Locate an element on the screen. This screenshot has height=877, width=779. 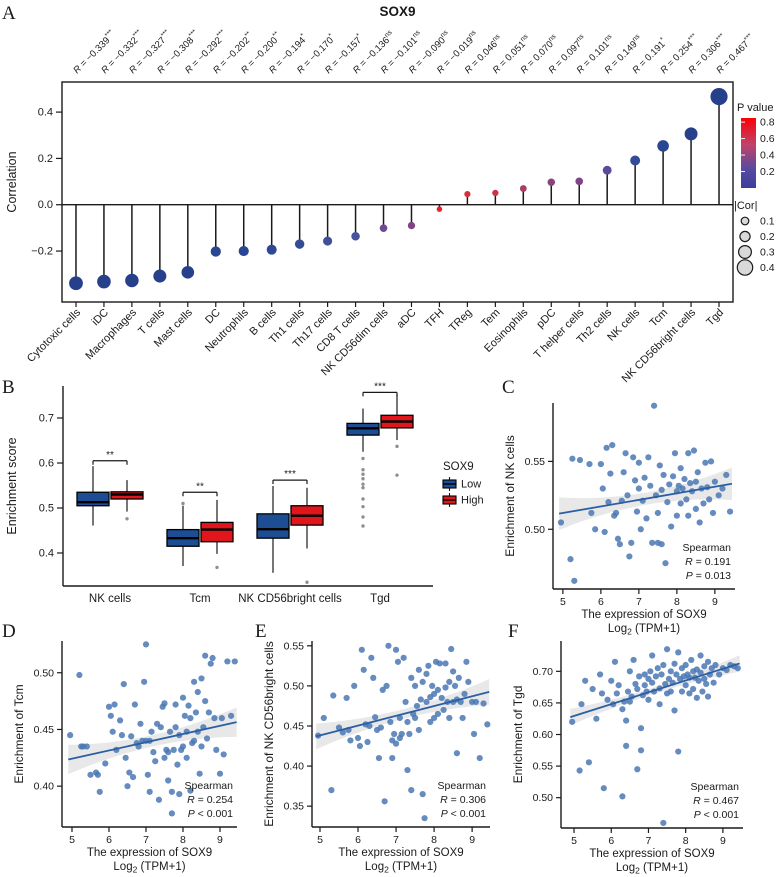
y-axis-tick-label: 0.5 is located at coordinates (46, 509).